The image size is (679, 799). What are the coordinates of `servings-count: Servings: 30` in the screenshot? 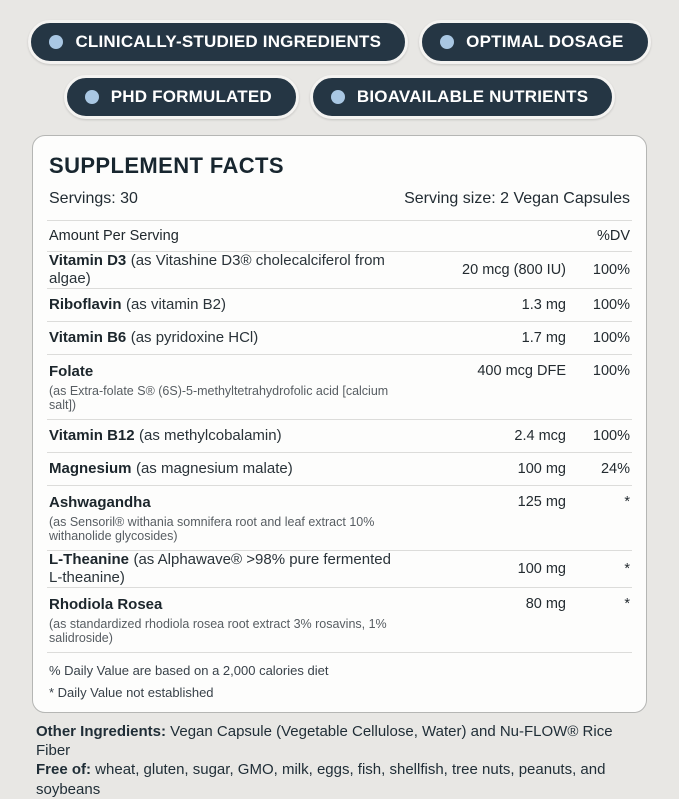 It's located at (93, 198).